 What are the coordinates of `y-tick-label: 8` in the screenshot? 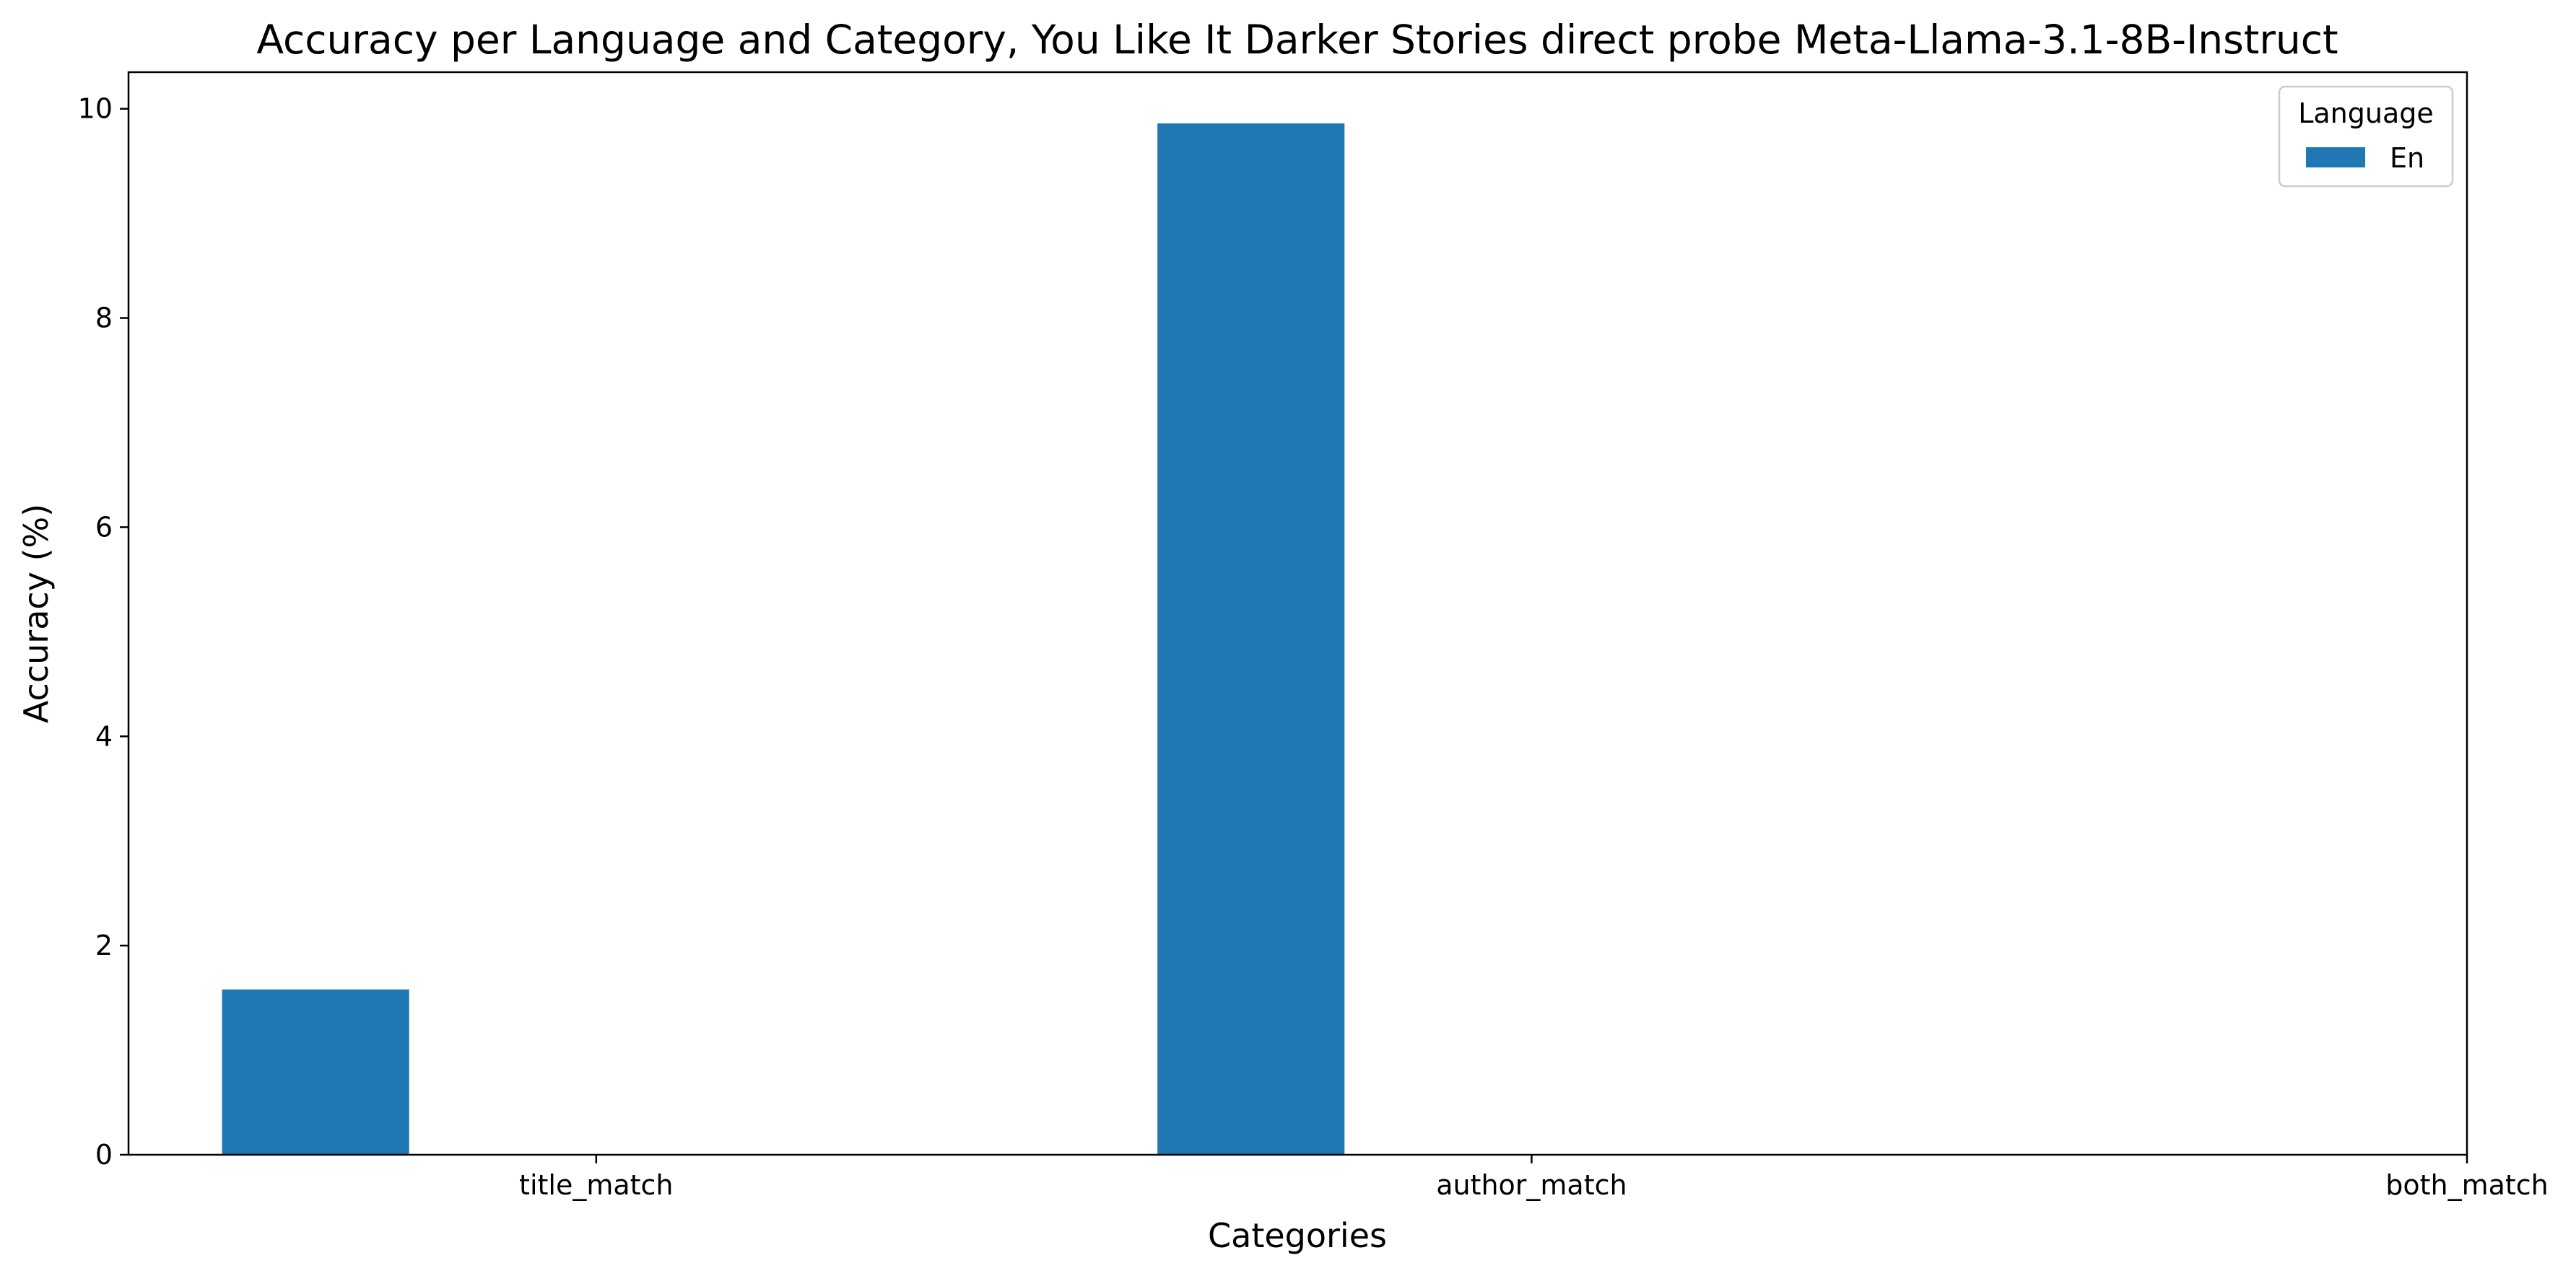 It's located at (104, 318).